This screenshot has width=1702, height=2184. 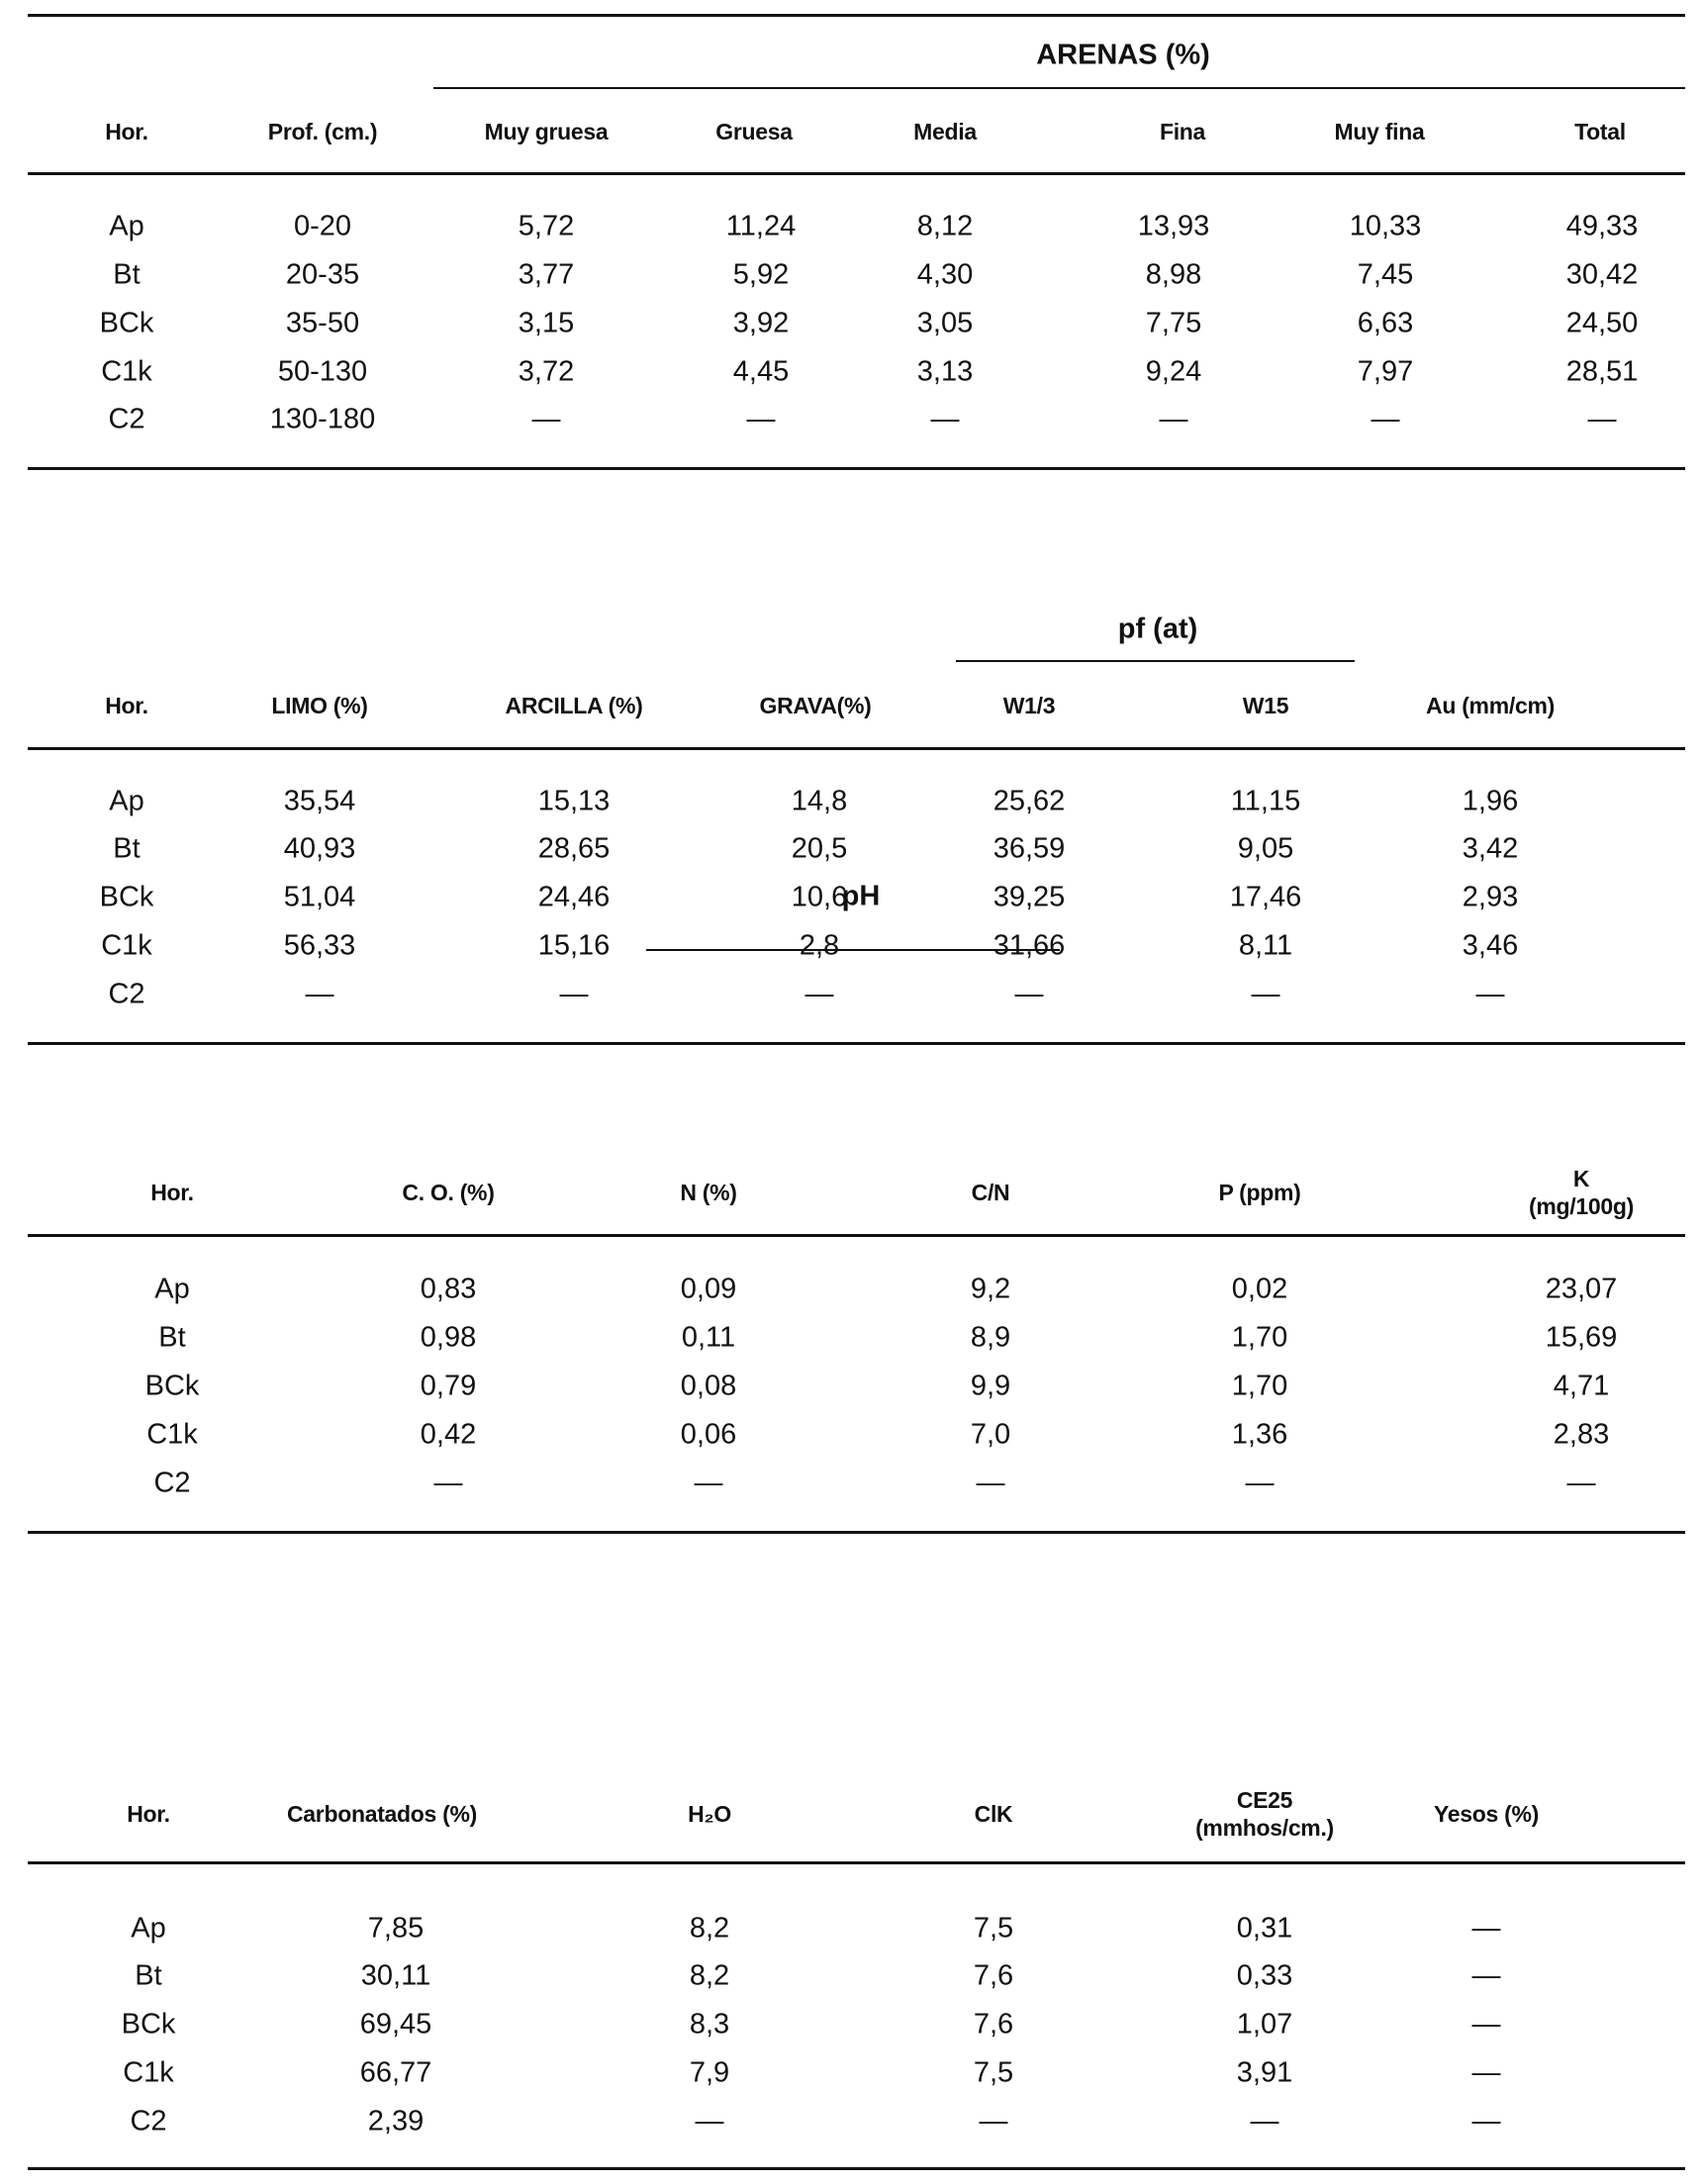 I want to click on table-cell: 3,42, so click(x=1490, y=848).